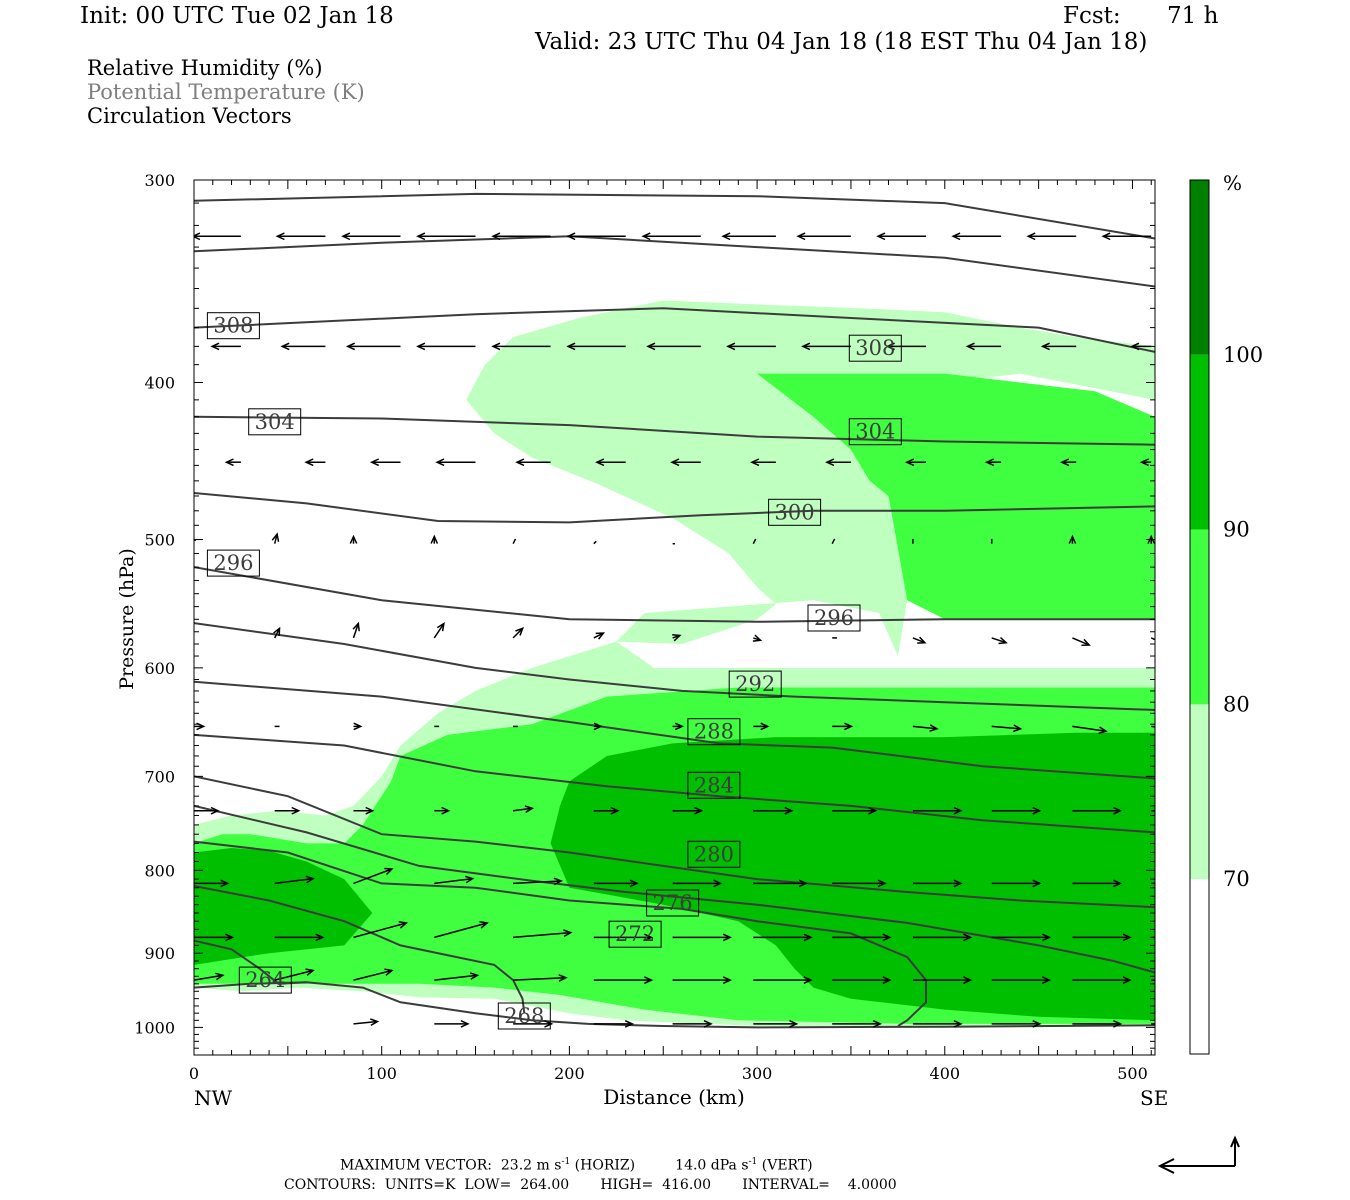 This screenshot has height=1200, width=1350. What do you see at coordinates (189, 116) in the screenshot?
I see `legend-circulation-vectors: Circulation Vectors` at bounding box center [189, 116].